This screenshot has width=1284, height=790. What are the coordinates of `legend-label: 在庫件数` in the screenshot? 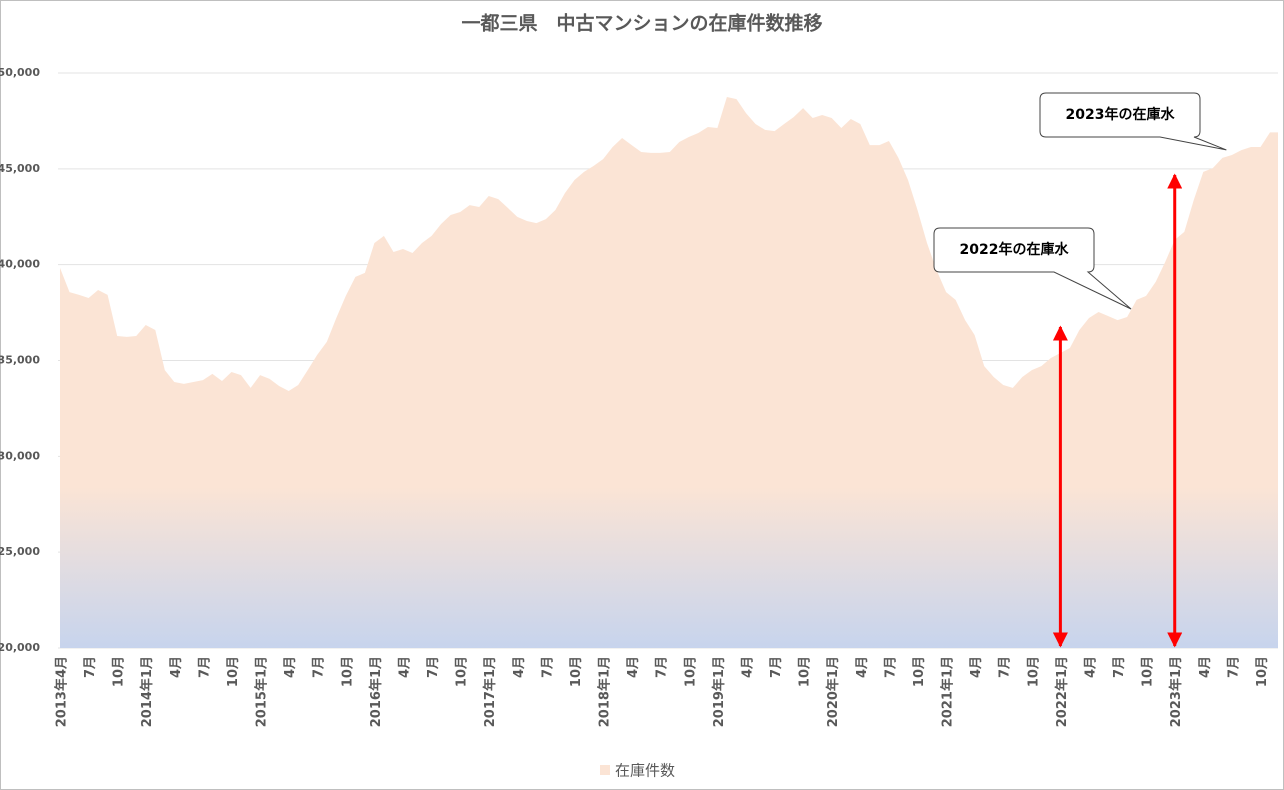 It's located at (645, 771).